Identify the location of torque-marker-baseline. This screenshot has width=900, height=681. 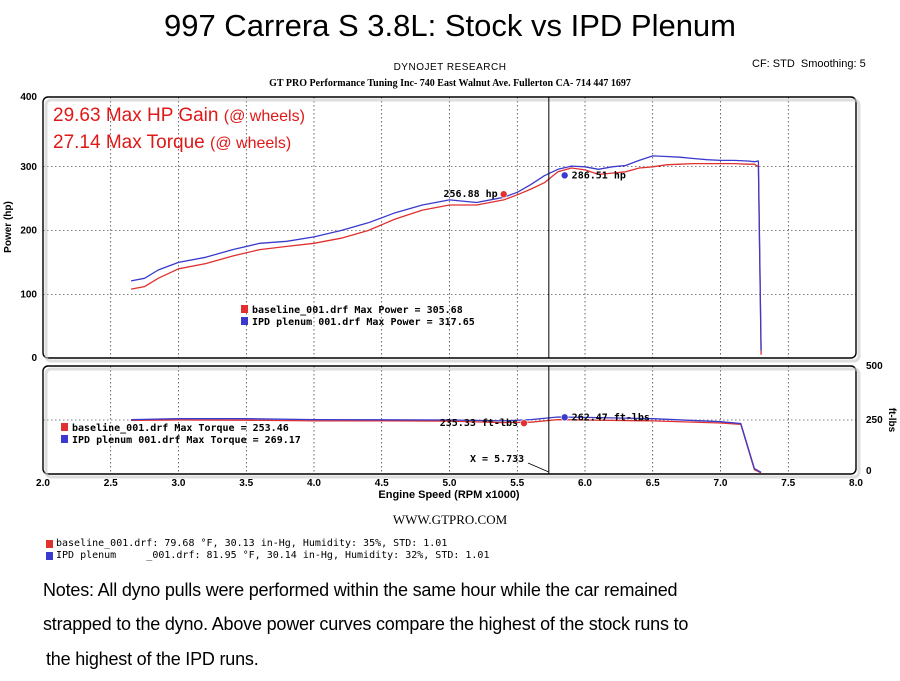
(524, 423).